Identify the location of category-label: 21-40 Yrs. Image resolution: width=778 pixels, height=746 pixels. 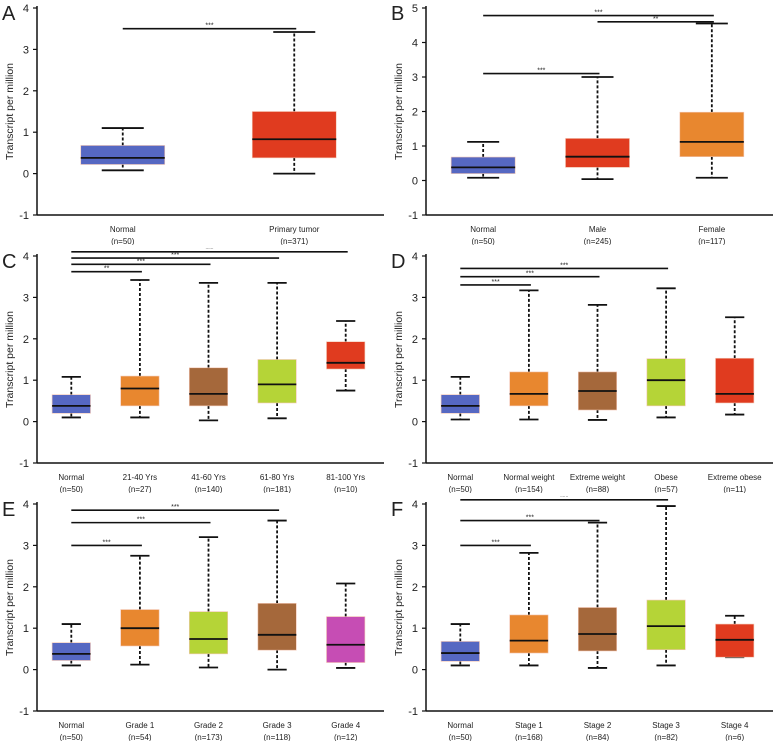
(140, 477).